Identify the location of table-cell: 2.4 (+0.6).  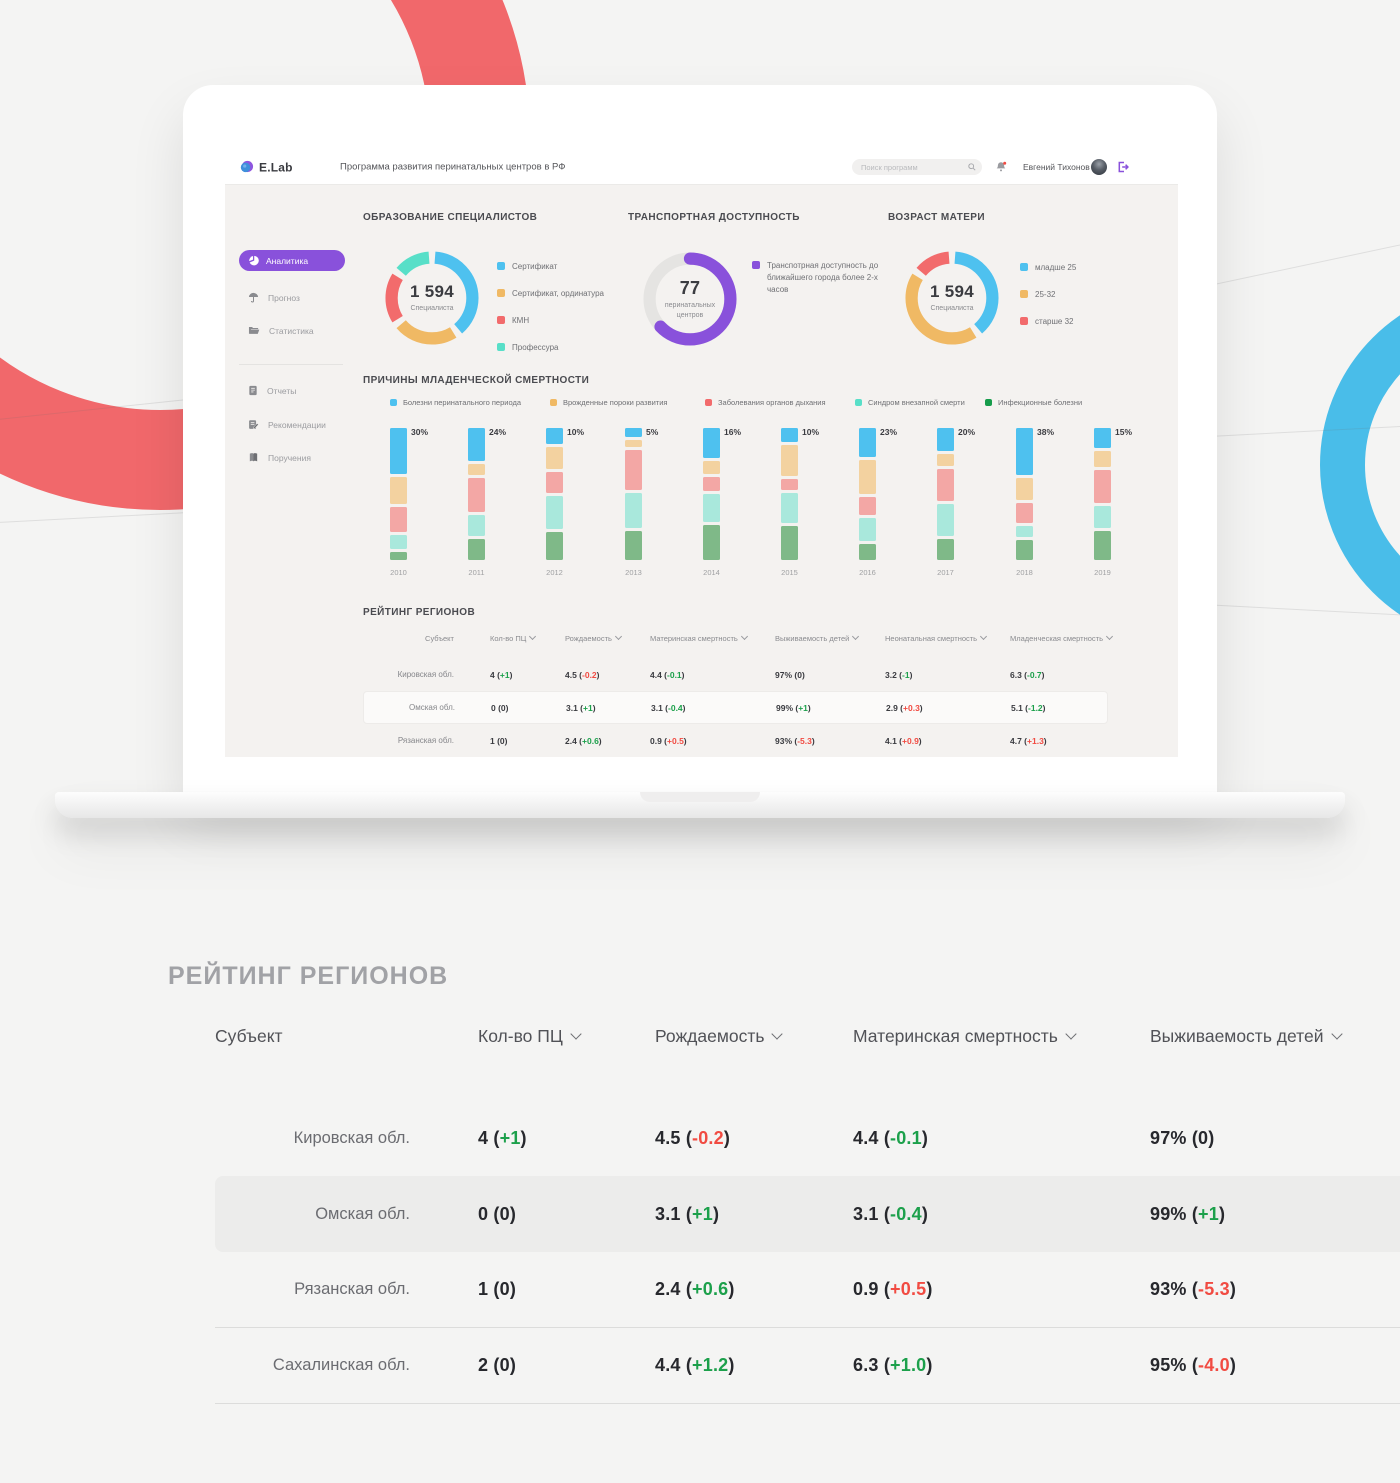
(695, 1289).